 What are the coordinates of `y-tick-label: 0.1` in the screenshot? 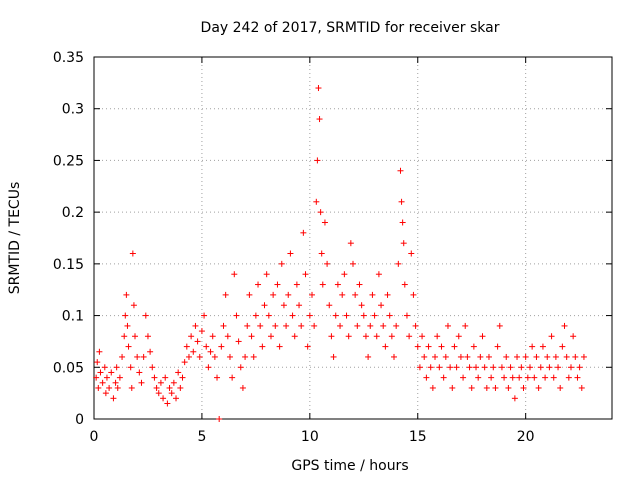 It's located at (73, 317).